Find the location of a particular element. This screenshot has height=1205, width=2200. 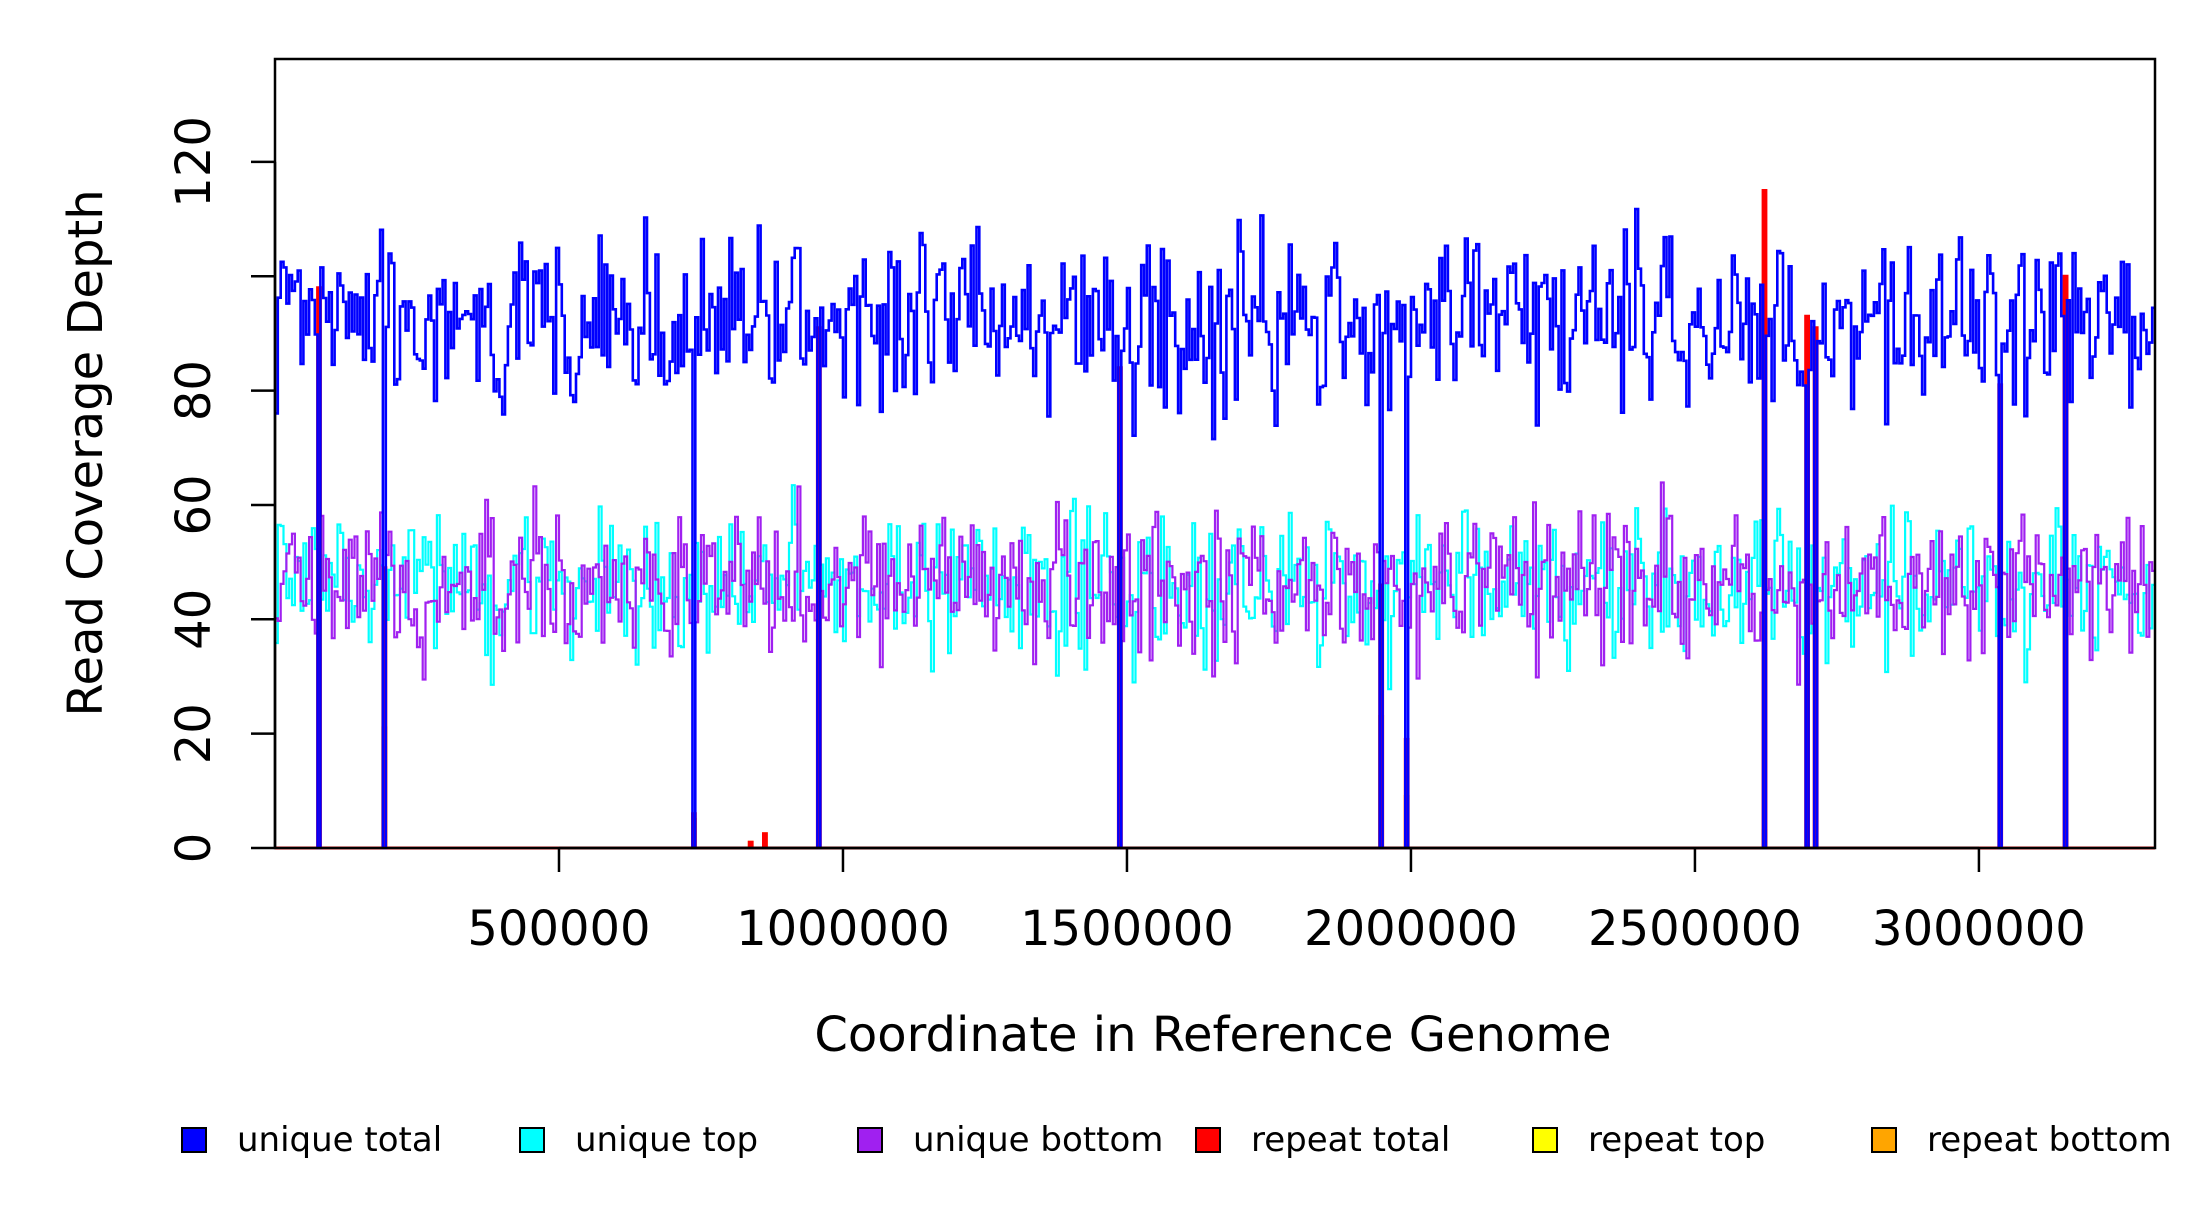

legend-label: unique total is located at coordinates (339, 1140).